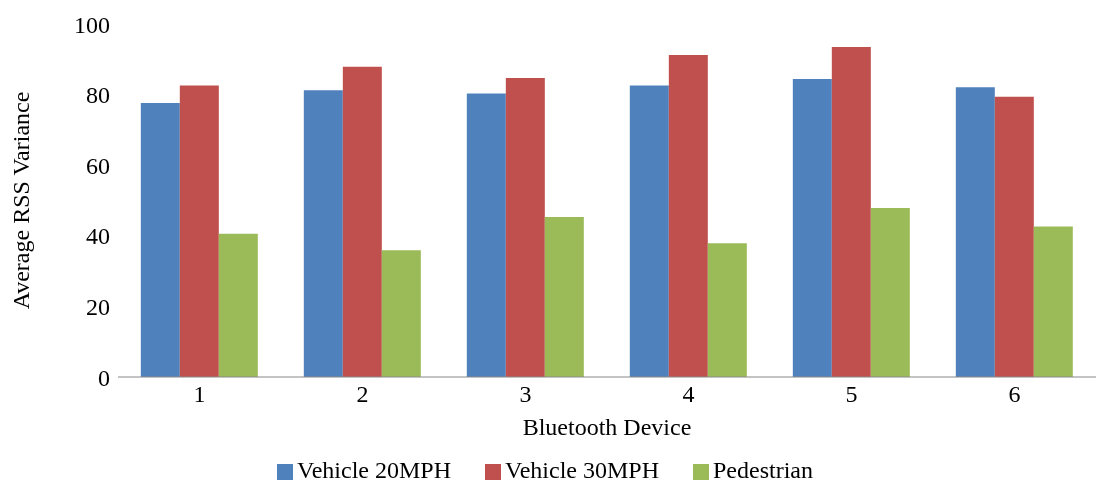  Describe the element at coordinates (98, 306) in the screenshot. I see `y-tick-label: 20` at that location.